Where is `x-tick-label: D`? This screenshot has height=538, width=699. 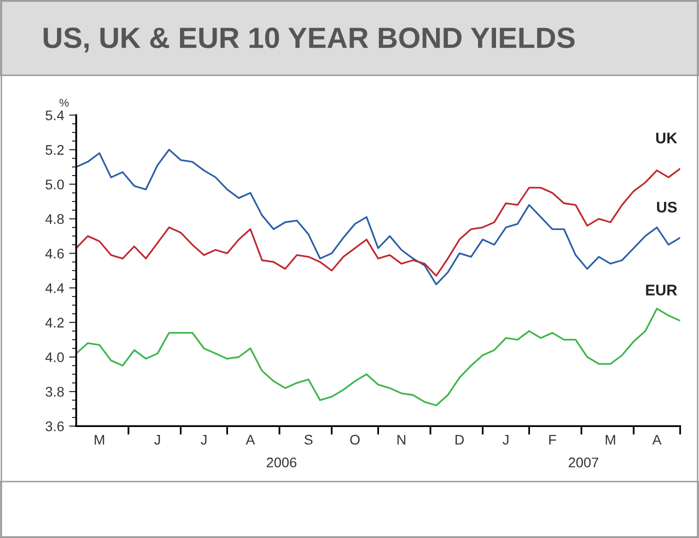
x-tick-label: D is located at coordinates (460, 439).